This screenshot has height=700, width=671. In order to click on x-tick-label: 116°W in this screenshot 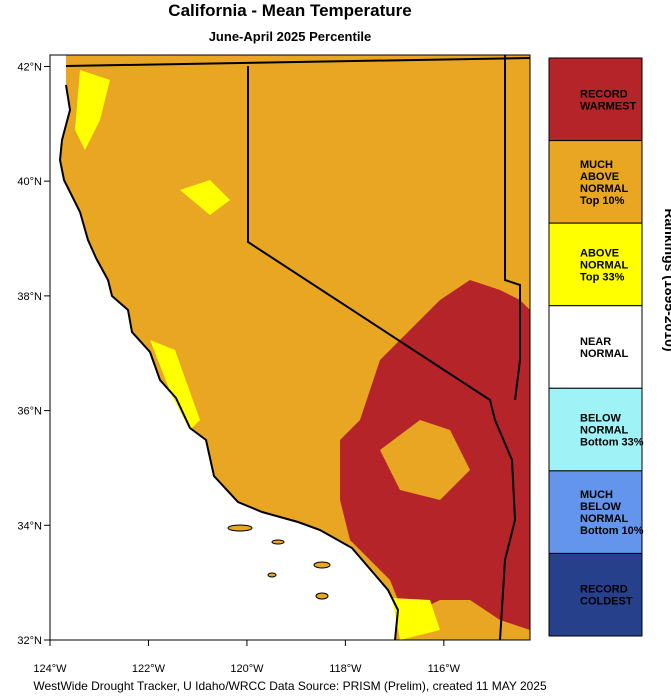, I will do `click(444, 669)`.